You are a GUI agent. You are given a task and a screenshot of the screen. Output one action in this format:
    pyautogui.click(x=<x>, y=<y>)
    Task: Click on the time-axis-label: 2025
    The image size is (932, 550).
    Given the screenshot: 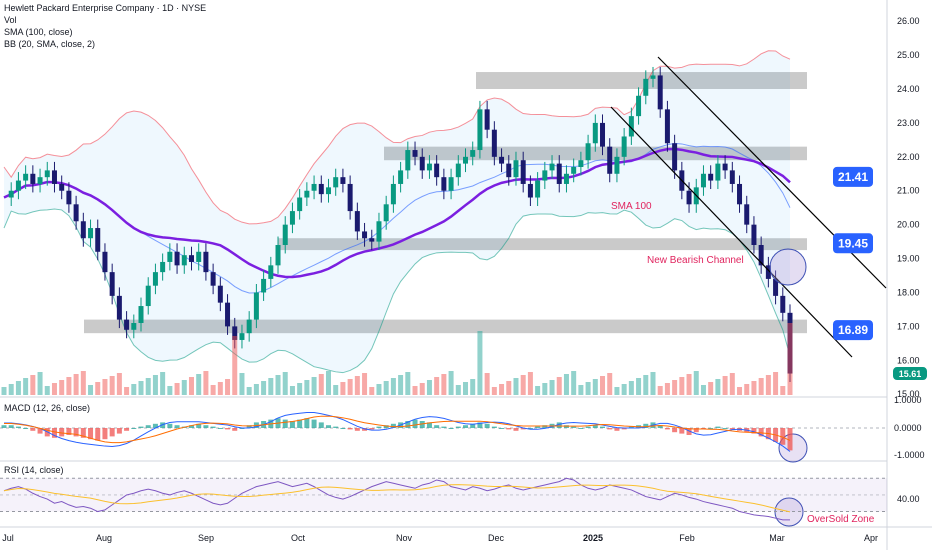 What is the action you would take?
    pyautogui.click(x=593, y=538)
    